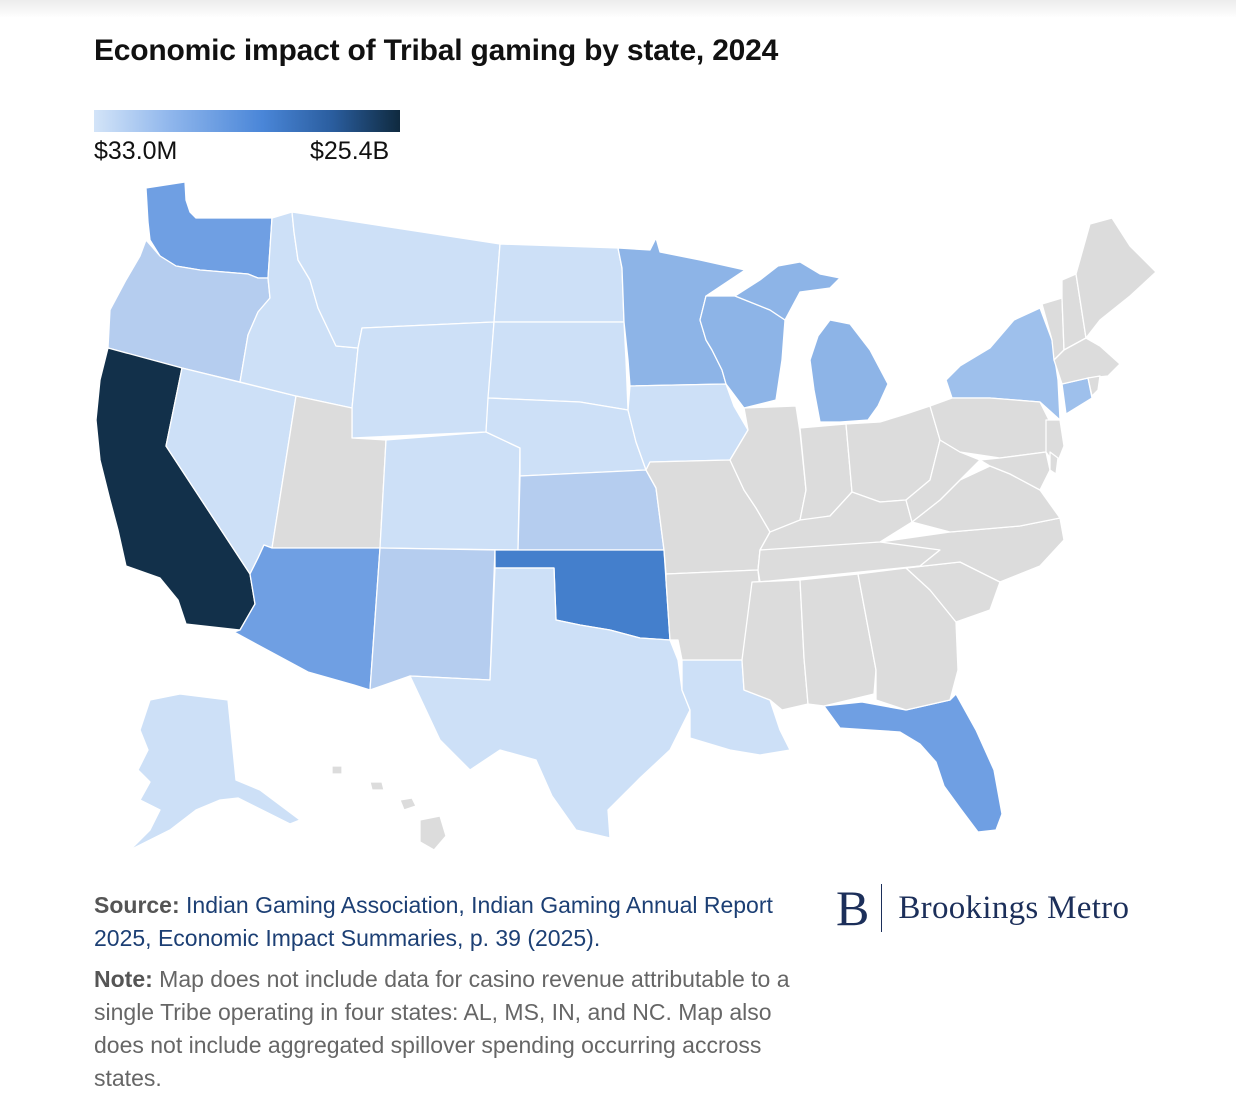 The height and width of the screenshot is (1102, 1236). I want to click on brookings-metro-logo: B Brookings Metro, so click(982, 908).